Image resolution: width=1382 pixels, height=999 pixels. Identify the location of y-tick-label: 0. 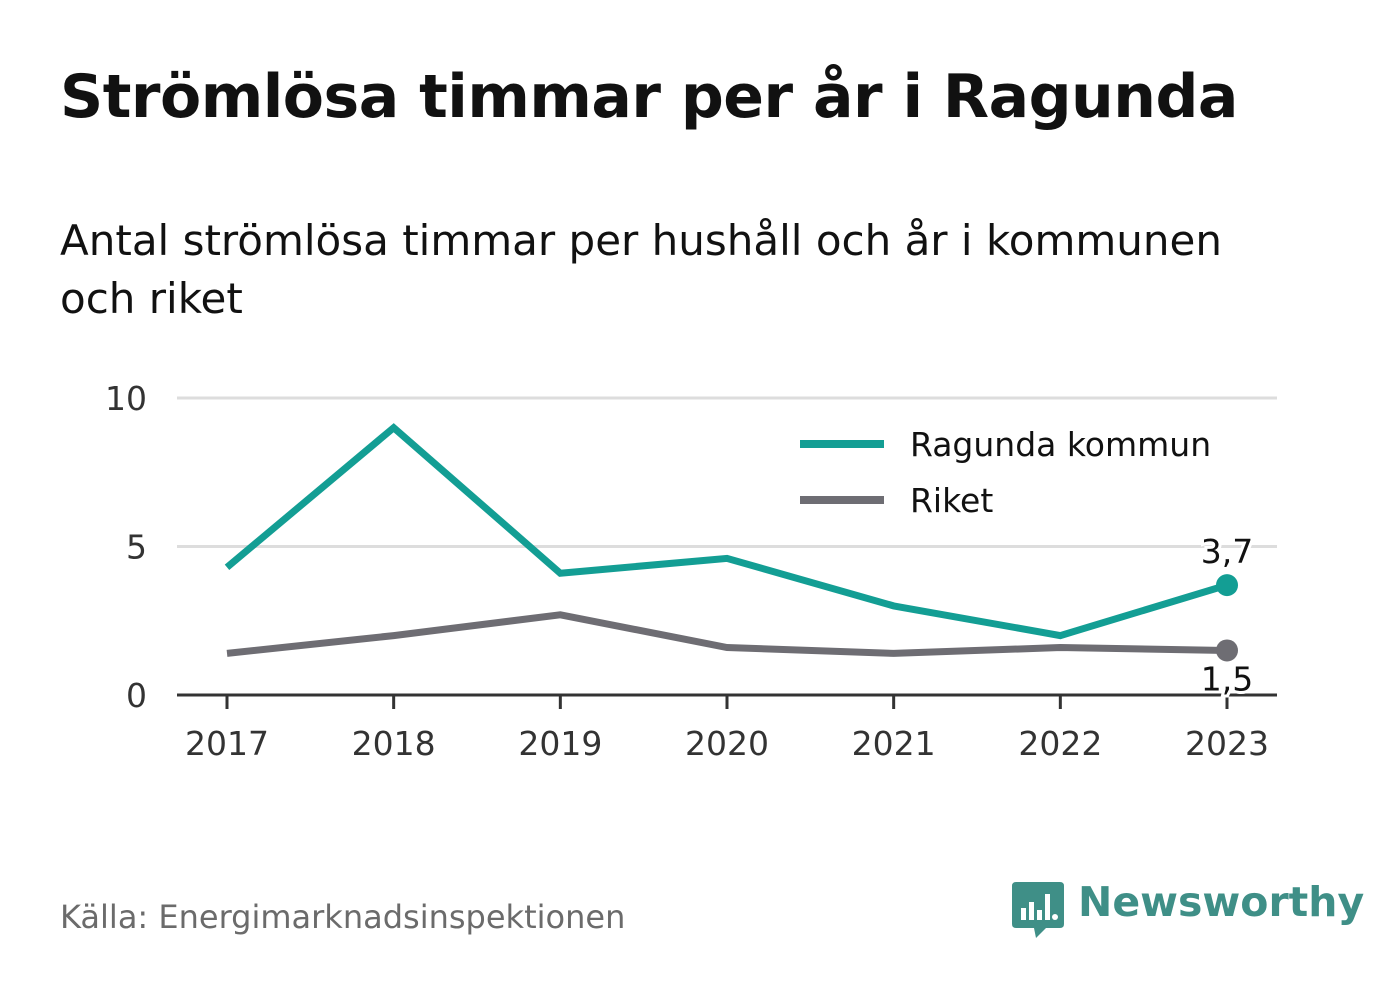
(136, 695).